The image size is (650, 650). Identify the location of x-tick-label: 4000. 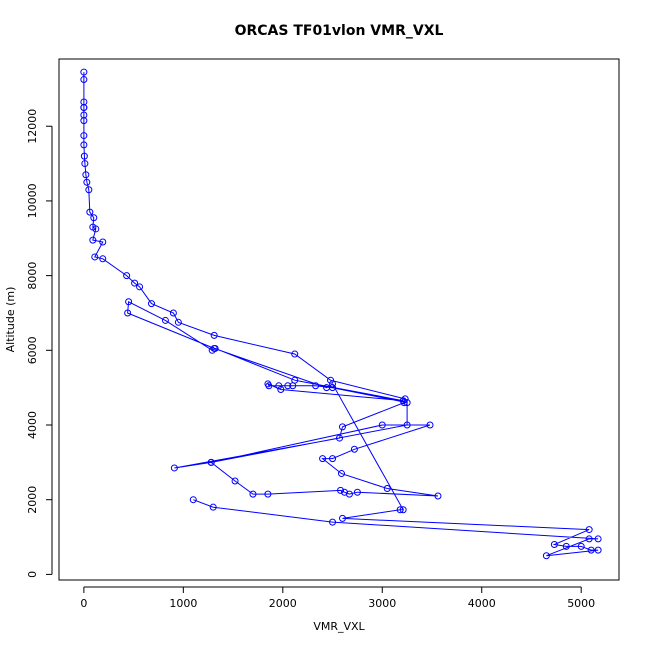
(482, 603).